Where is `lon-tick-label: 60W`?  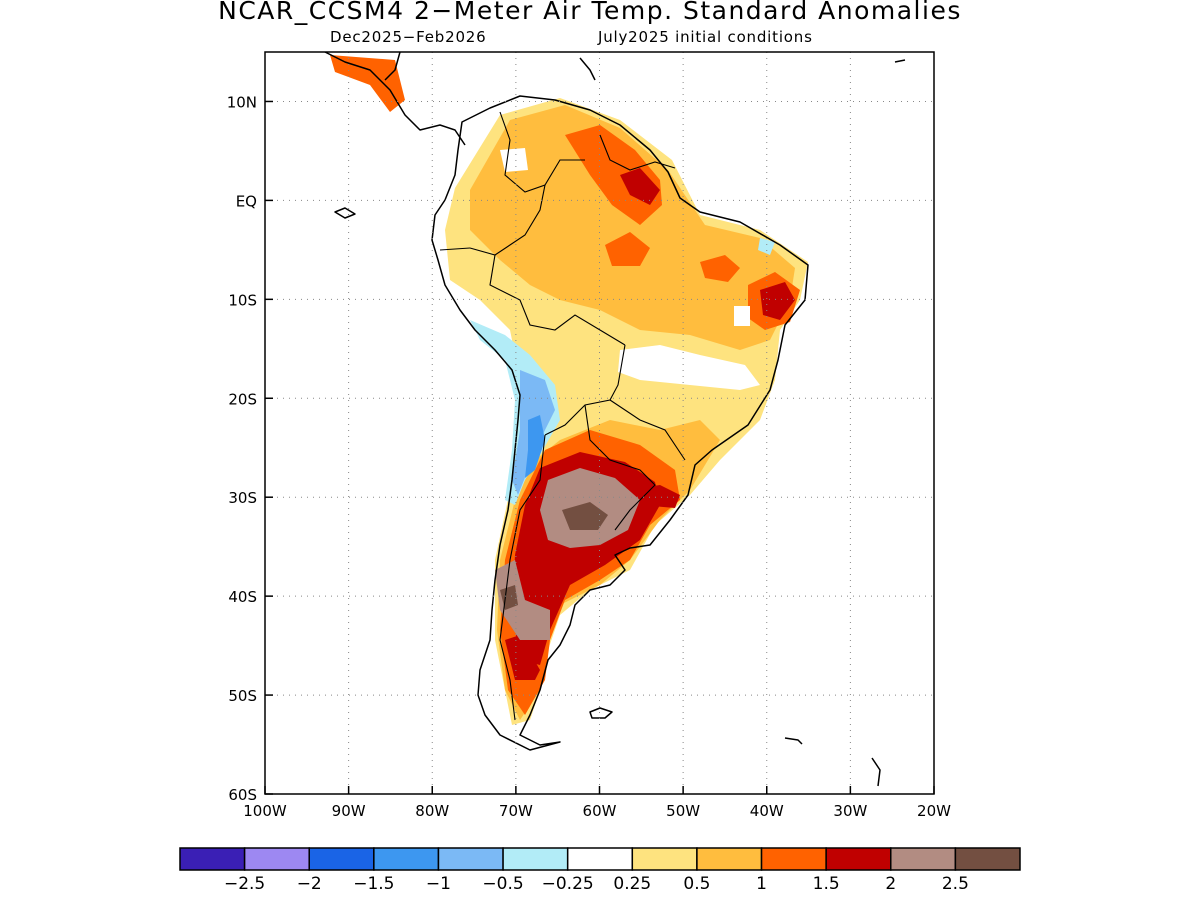 lon-tick-label: 60W is located at coordinates (600, 811).